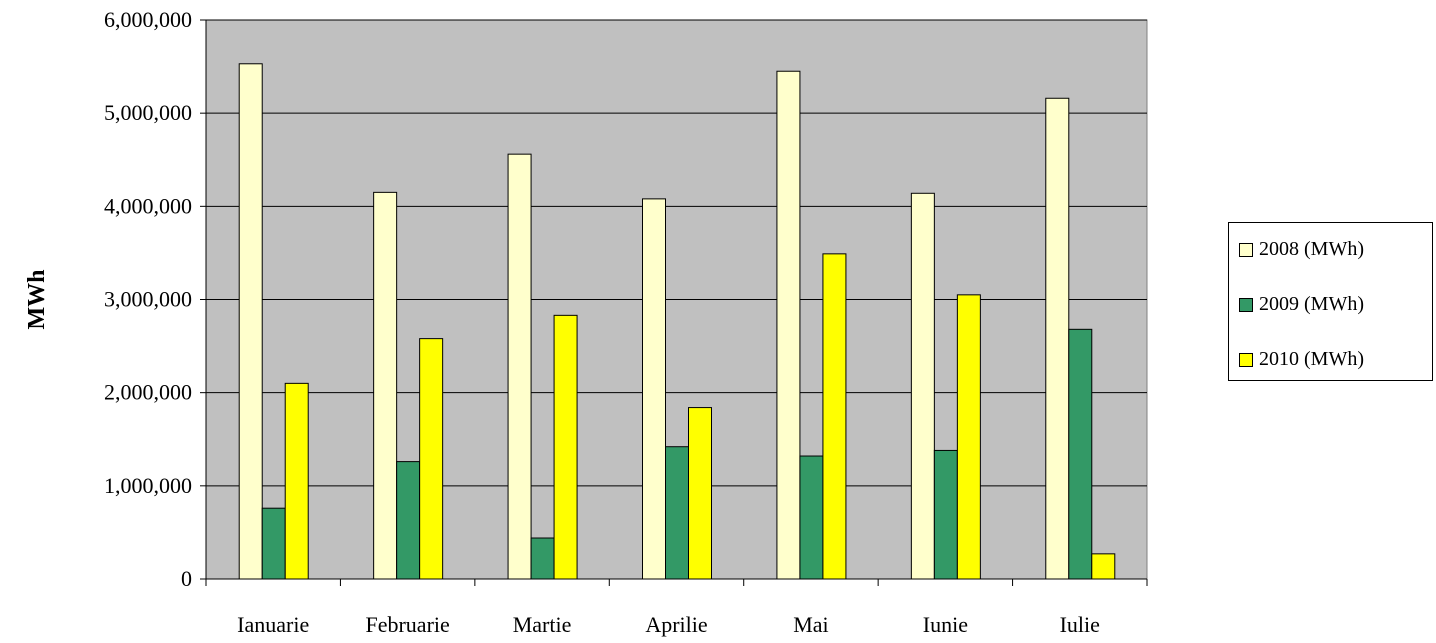 This screenshot has height=643, width=1436. I want to click on x-tick-label: Martie, so click(542, 624).